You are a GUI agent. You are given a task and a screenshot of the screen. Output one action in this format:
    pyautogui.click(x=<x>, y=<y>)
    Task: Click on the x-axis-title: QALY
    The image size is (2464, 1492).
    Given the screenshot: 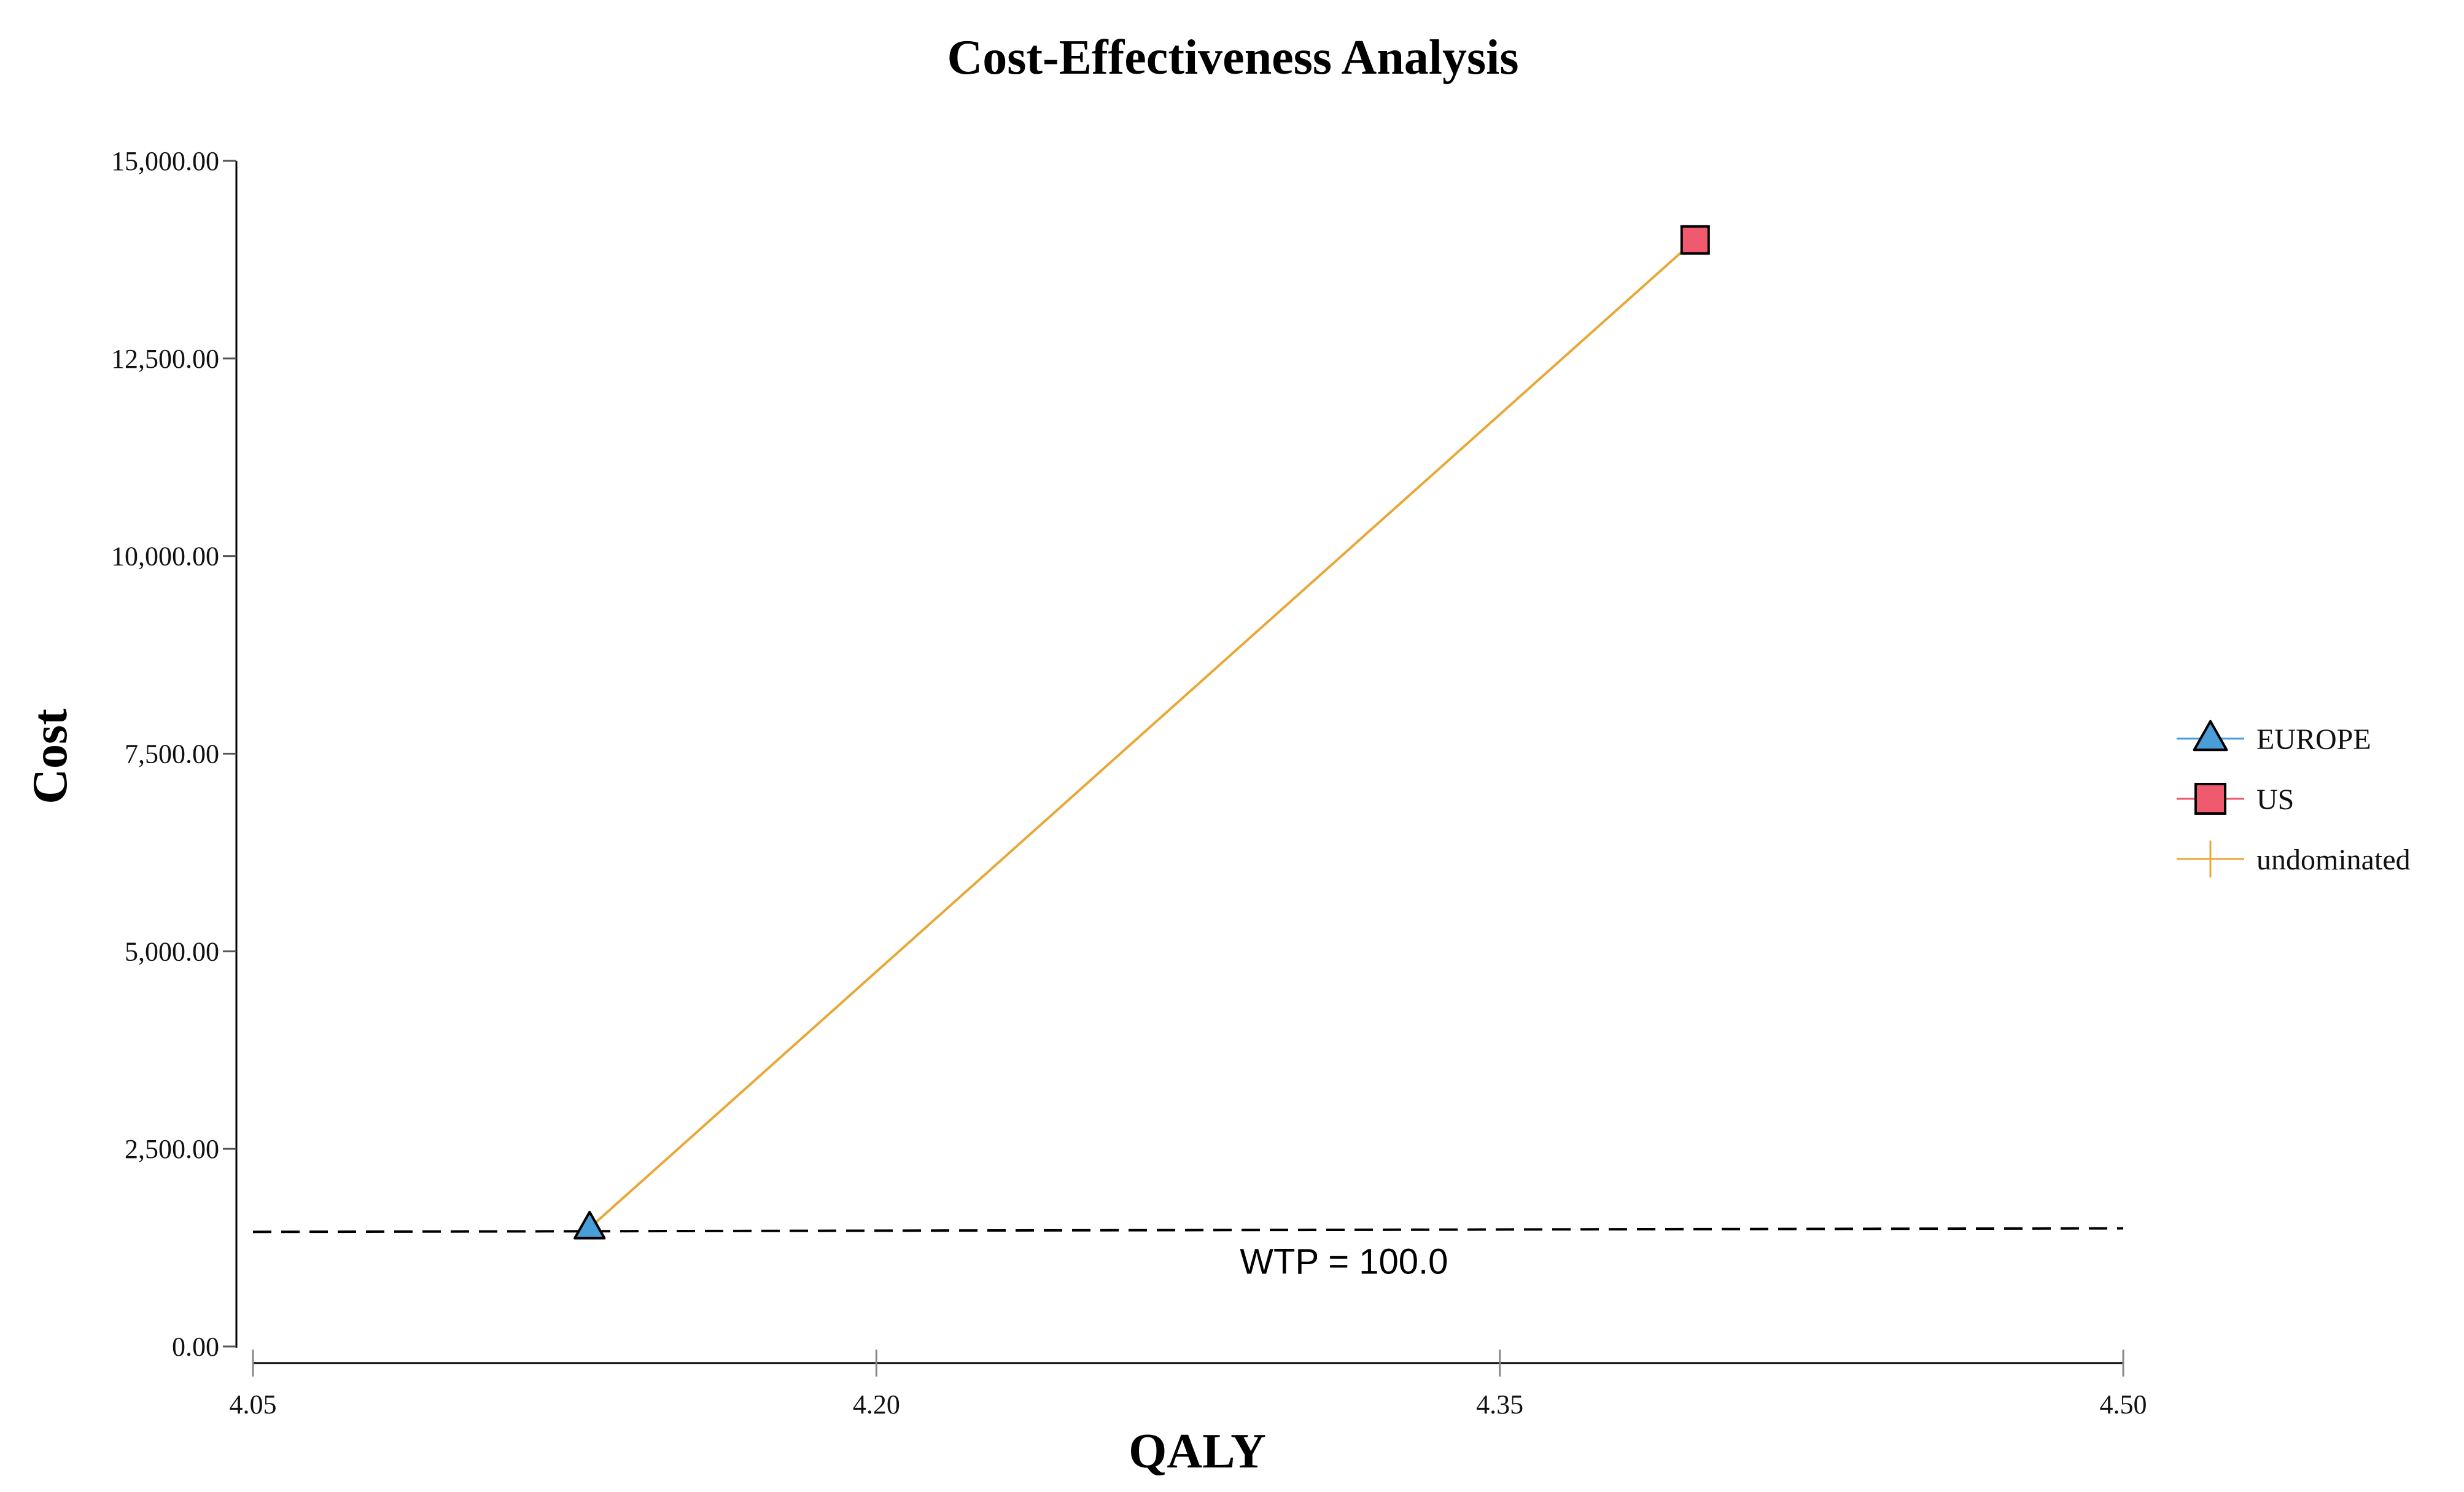 What is the action you would take?
    pyautogui.click(x=1197, y=1451)
    